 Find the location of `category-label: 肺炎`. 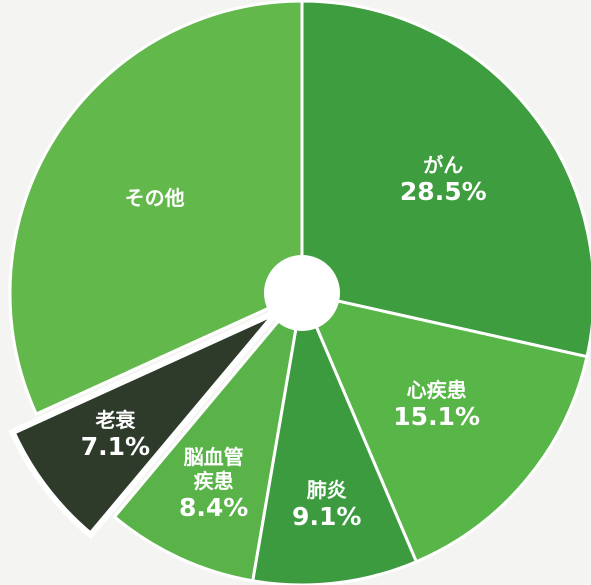

category-label: 肺炎 is located at coordinates (326, 489).